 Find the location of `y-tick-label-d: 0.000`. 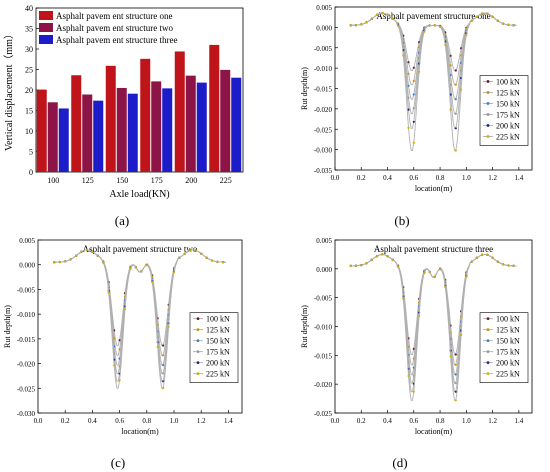

y-tick-label-d: 0.000 is located at coordinates (324, 270).